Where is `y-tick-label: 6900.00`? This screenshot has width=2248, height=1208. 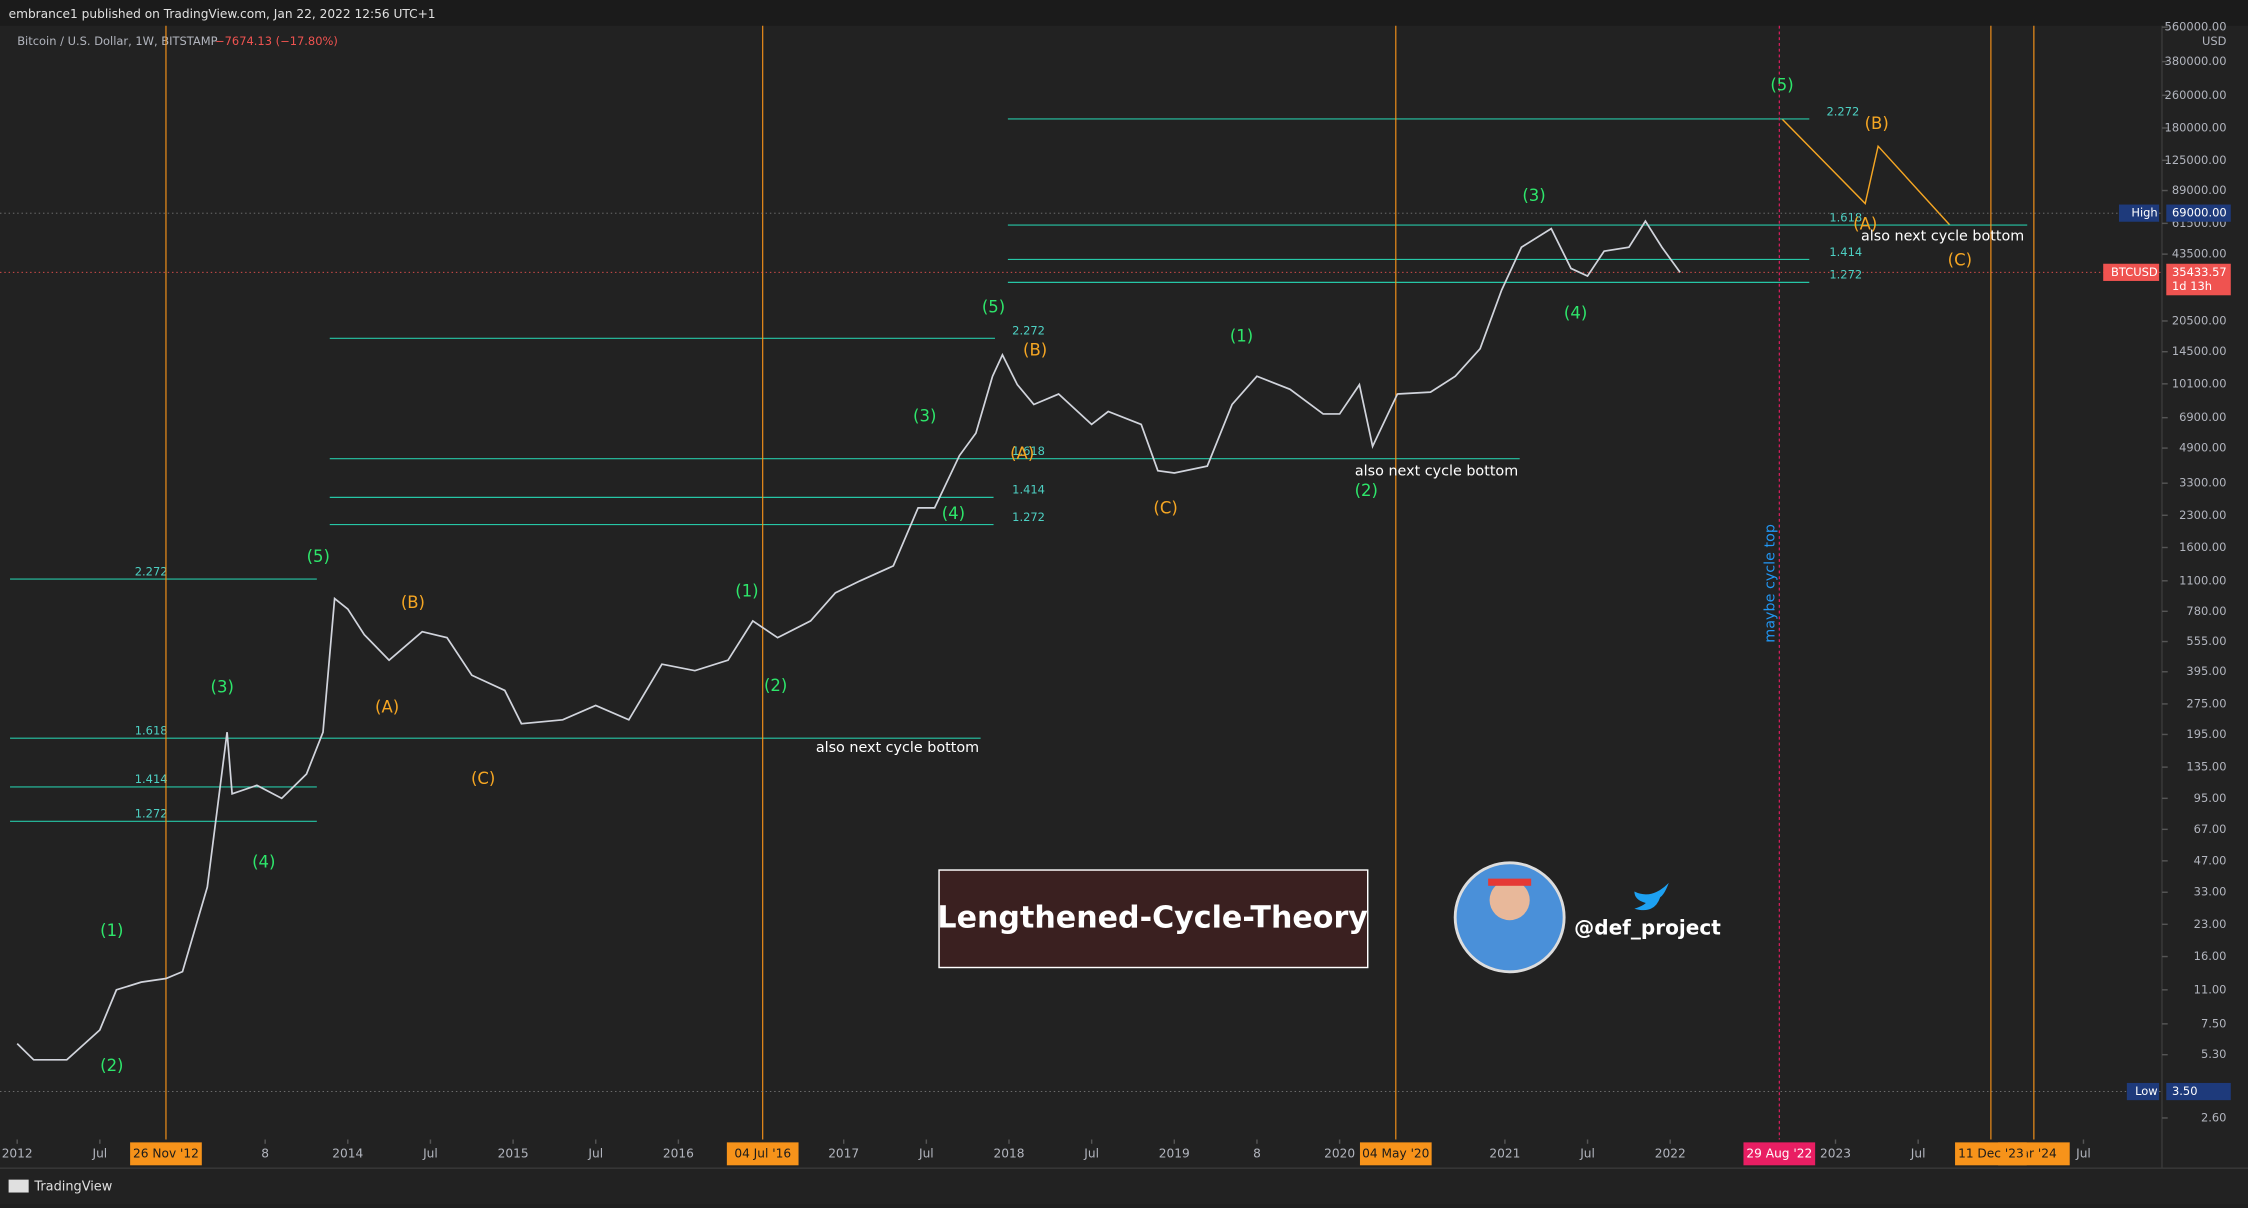 y-tick-label: 6900.00 is located at coordinates (2202, 417).